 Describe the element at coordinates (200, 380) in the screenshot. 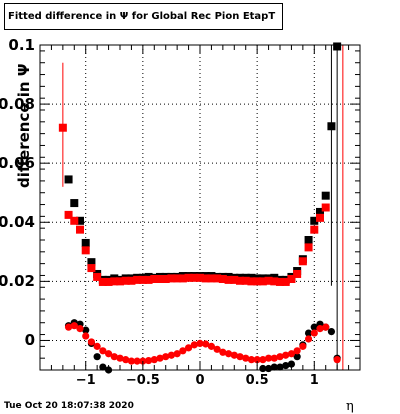

I see `x-tick-label: 0` at that location.